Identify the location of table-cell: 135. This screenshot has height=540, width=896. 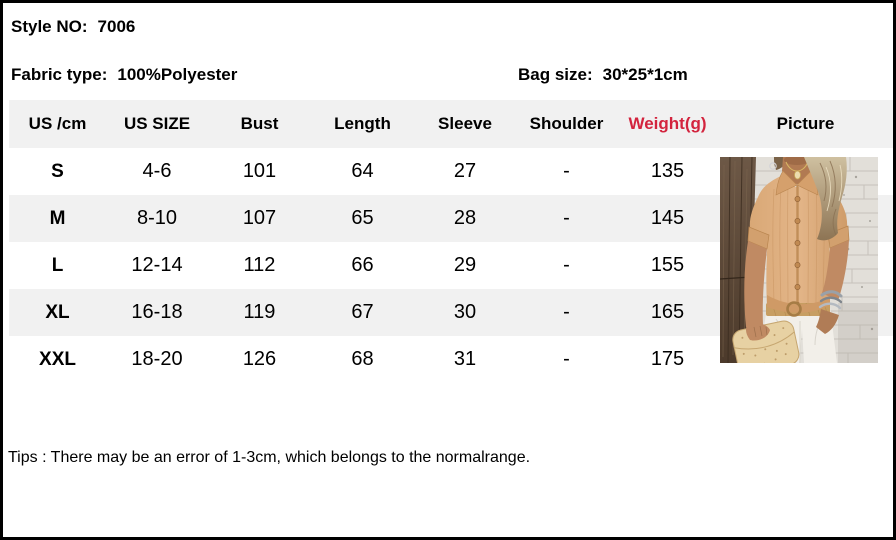
(667, 171).